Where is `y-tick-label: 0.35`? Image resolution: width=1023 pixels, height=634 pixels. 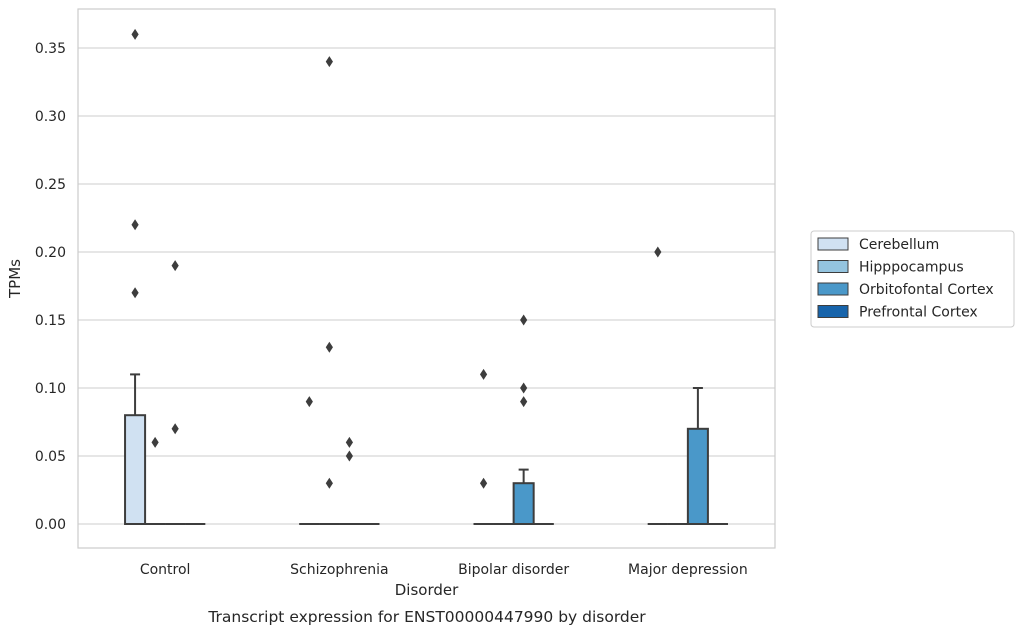
y-tick-label: 0.35 is located at coordinates (50, 49).